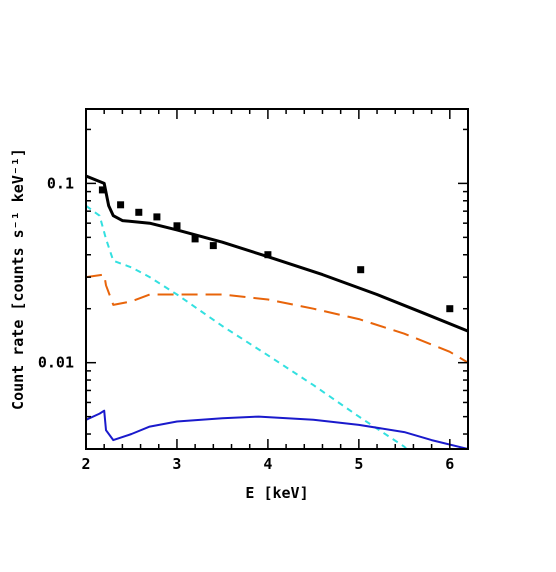 This screenshot has width=556, height=572. Describe the element at coordinates (276, 493) in the screenshot. I see `x-axis-label: E [keV]` at that location.